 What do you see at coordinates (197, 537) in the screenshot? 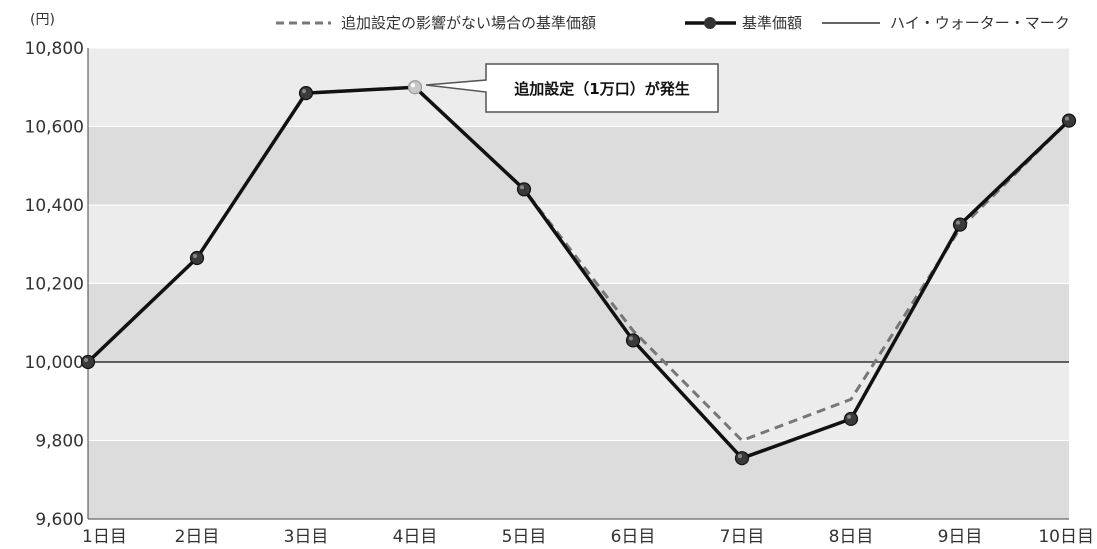
I see `x-tick-label: 2日目` at bounding box center [197, 537].